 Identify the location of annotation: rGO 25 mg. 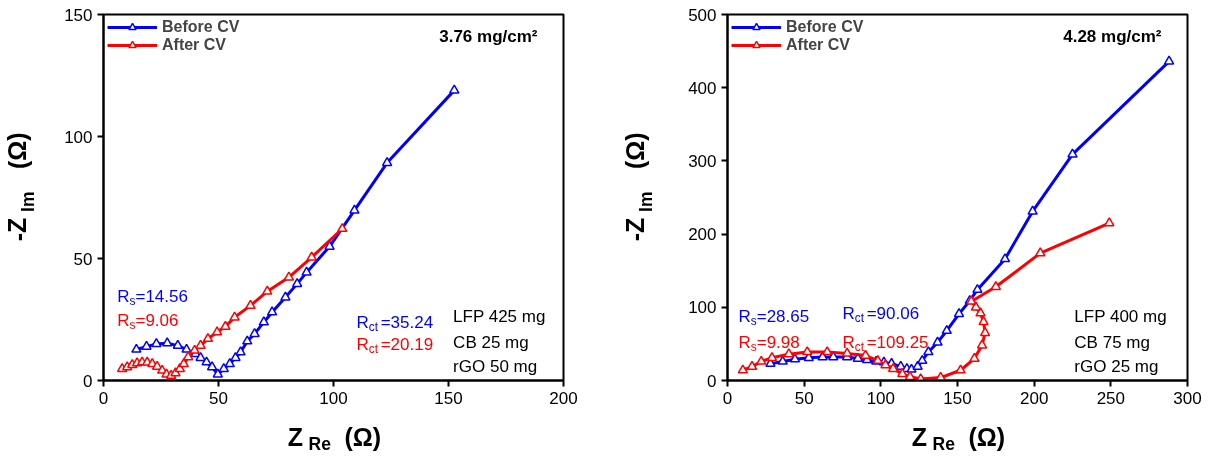
(1116, 367).